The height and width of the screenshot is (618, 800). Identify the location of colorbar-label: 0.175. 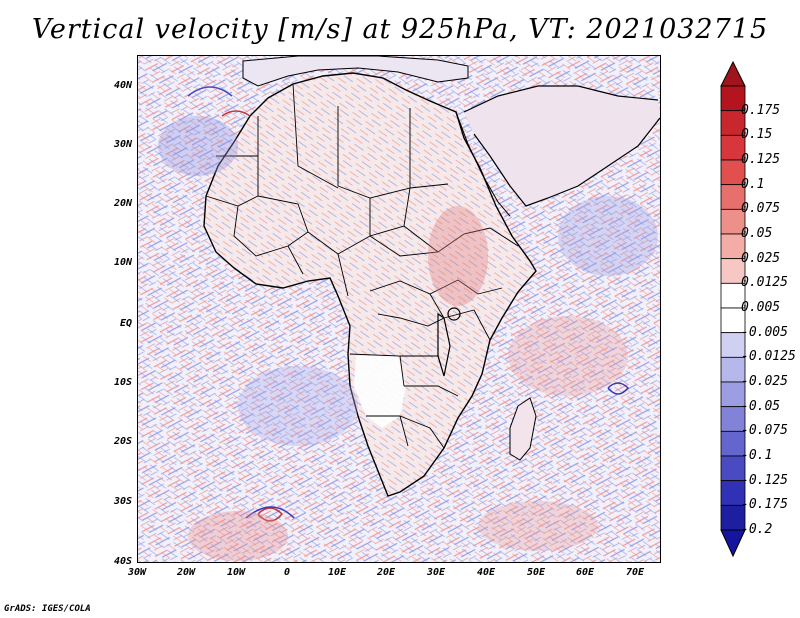
(761, 110).